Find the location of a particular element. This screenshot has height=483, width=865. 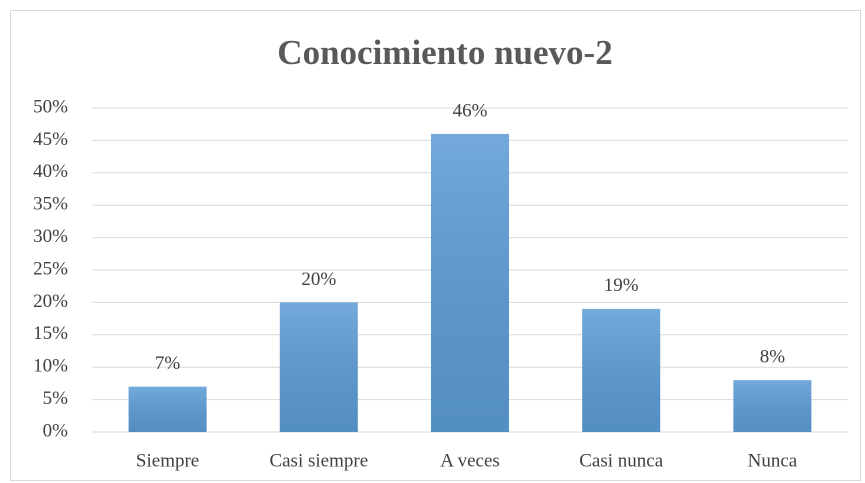

y-tick-label: 50% is located at coordinates (50, 106).